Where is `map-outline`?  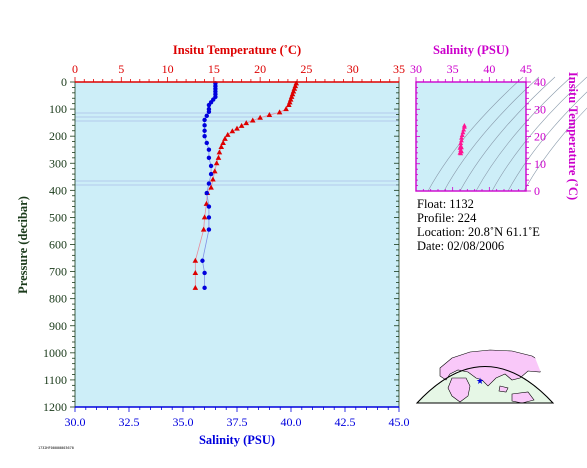 map-outline is located at coordinates (485, 385).